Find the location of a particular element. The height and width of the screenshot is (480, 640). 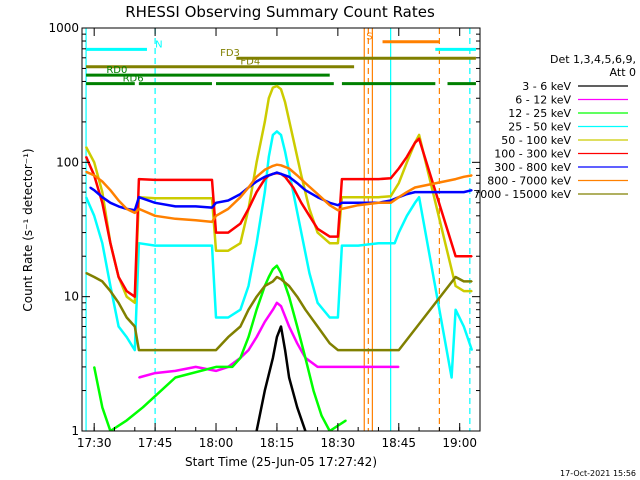

x-axis-label: Start Time (25-Jun-05 17:27:42) is located at coordinates (281, 462).